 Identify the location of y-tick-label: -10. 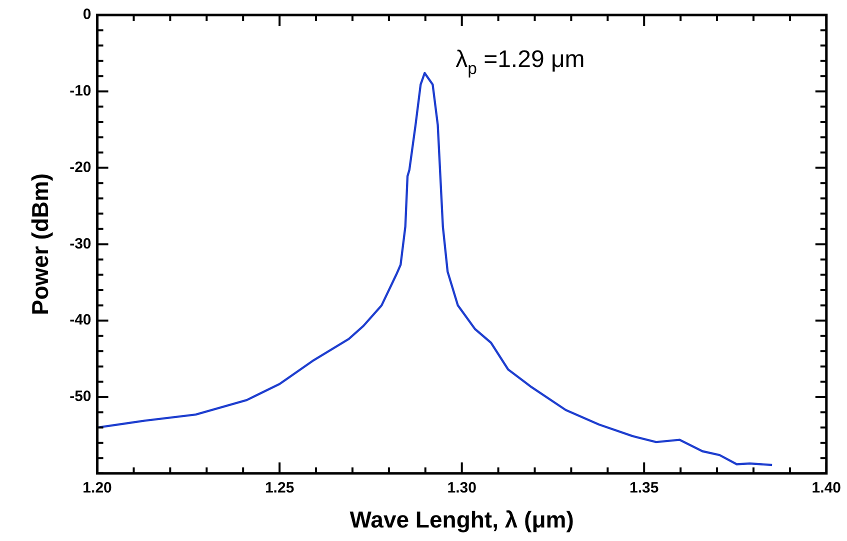
(81, 91).